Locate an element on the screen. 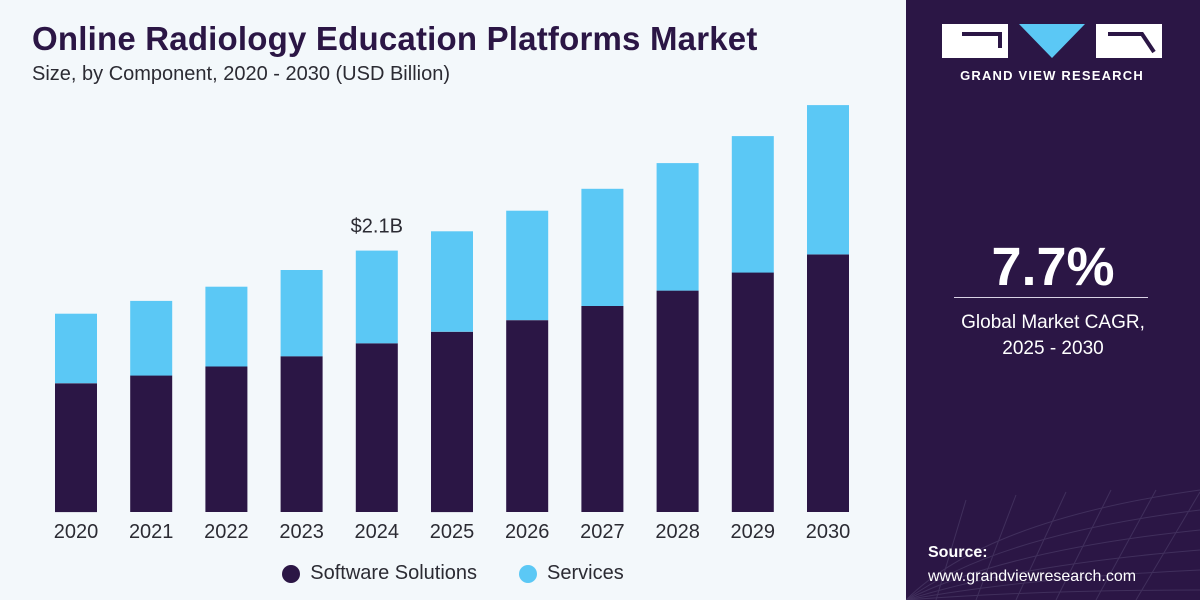 Image resolution: width=1200 pixels, height=600 pixels. bar-software-2028 is located at coordinates (677, 401).